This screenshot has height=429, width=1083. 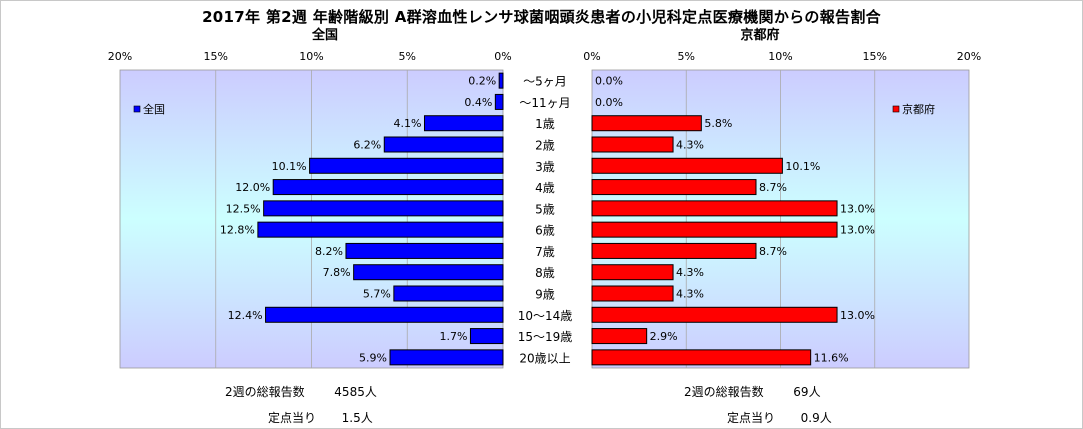 What do you see at coordinates (243, 208) in the screenshot?
I see `left-data-label: 12.5%` at bounding box center [243, 208].